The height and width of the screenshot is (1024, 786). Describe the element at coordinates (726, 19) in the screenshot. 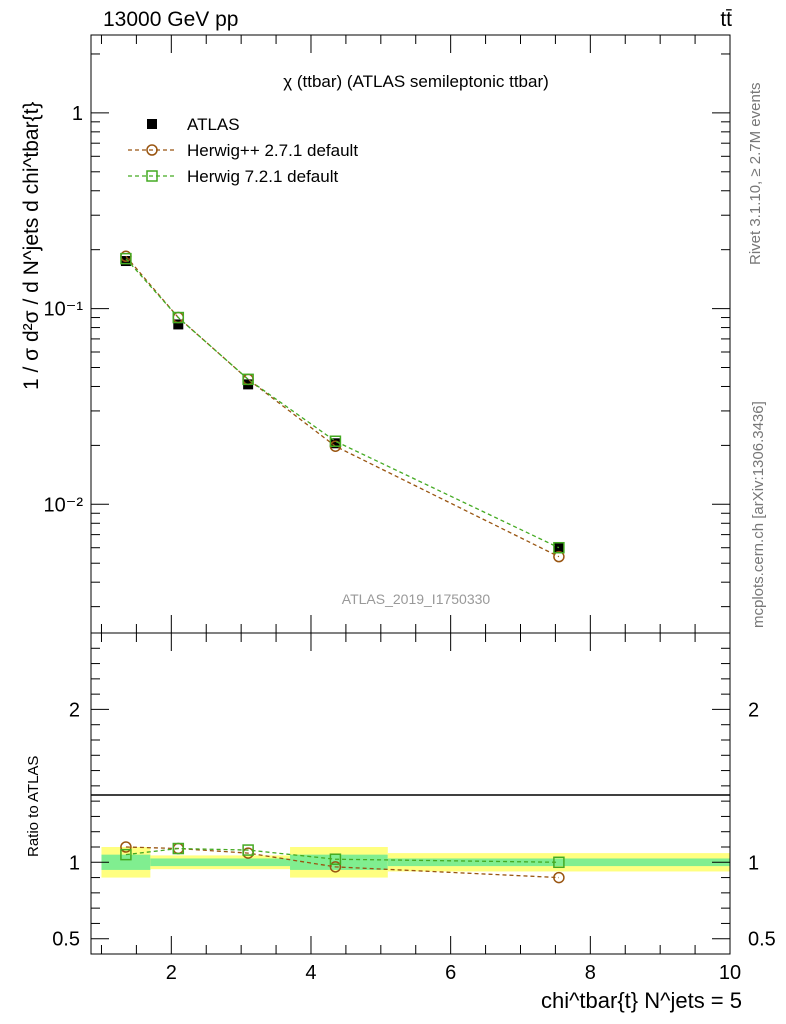

I see `process-label: tt̄` at that location.